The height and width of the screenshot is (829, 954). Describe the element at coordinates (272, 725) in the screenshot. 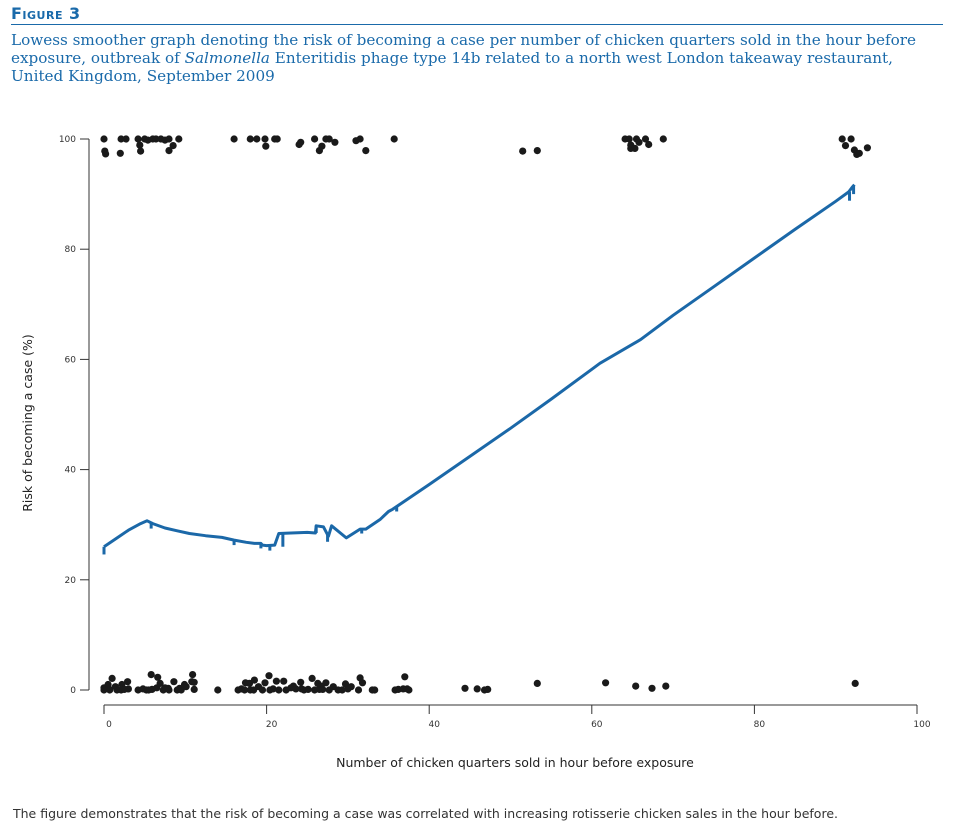

I see `x-tick-label: 20` at that location.